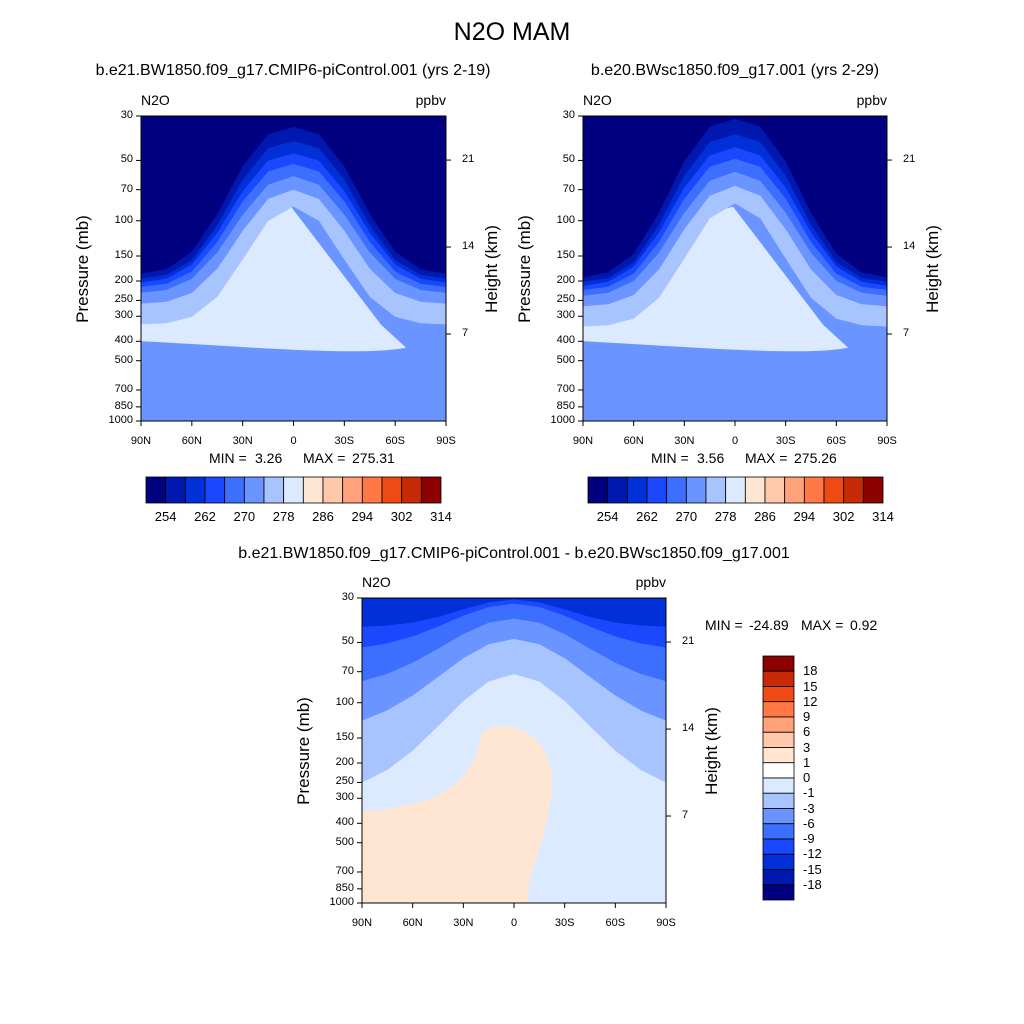  I want to click on panel-1-colorbar-label: 302, so click(401, 516).